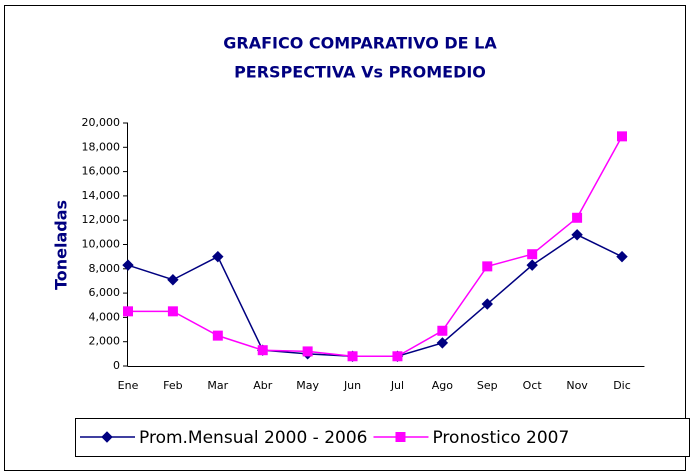 Image resolution: width=691 pixels, height=475 pixels. What do you see at coordinates (360, 72) in the screenshot?
I see `chart-title: PERSPECTIVA Vs PROMEDIO` at bounding box center [360, 72].